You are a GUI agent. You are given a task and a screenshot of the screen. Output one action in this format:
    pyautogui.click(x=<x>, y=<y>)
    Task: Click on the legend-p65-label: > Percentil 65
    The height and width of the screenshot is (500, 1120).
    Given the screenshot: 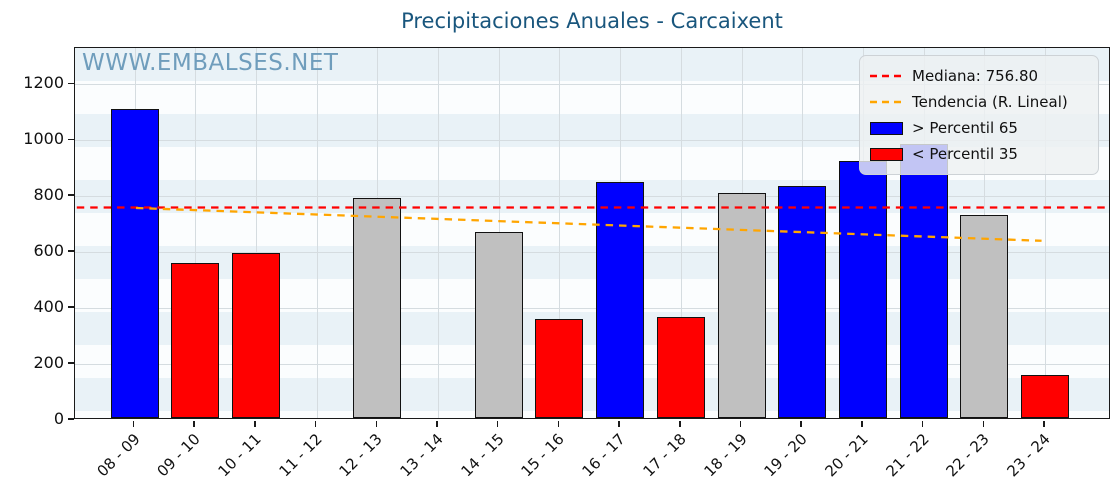 What is the action you would take?
    pyautogui.click(x=965, y=128)
    